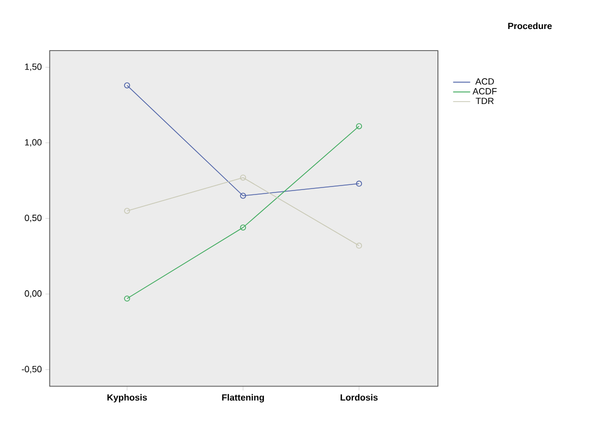 The image size is (595, 422). What do you see at coordinates (32, 370) in the screenshot?
I see `y-tick-label: -0,50` at bounding box center [32, 370].